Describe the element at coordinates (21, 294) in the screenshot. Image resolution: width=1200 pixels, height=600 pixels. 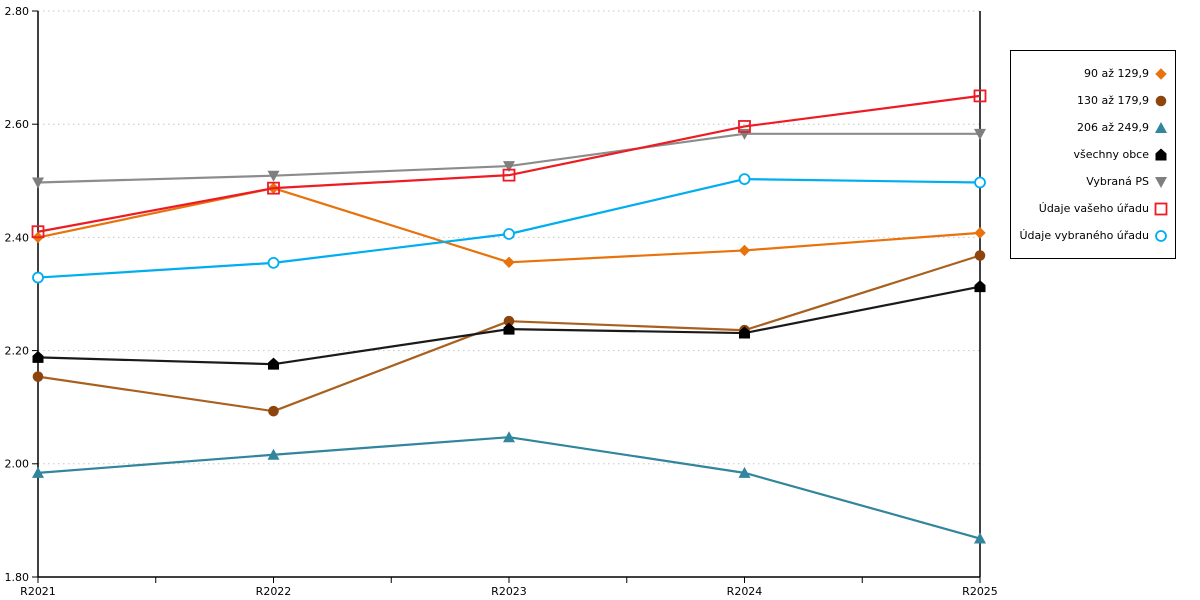
I see `y-axis: 2.80 2.60 2.40 2.20 2.00 1.80` at that location.